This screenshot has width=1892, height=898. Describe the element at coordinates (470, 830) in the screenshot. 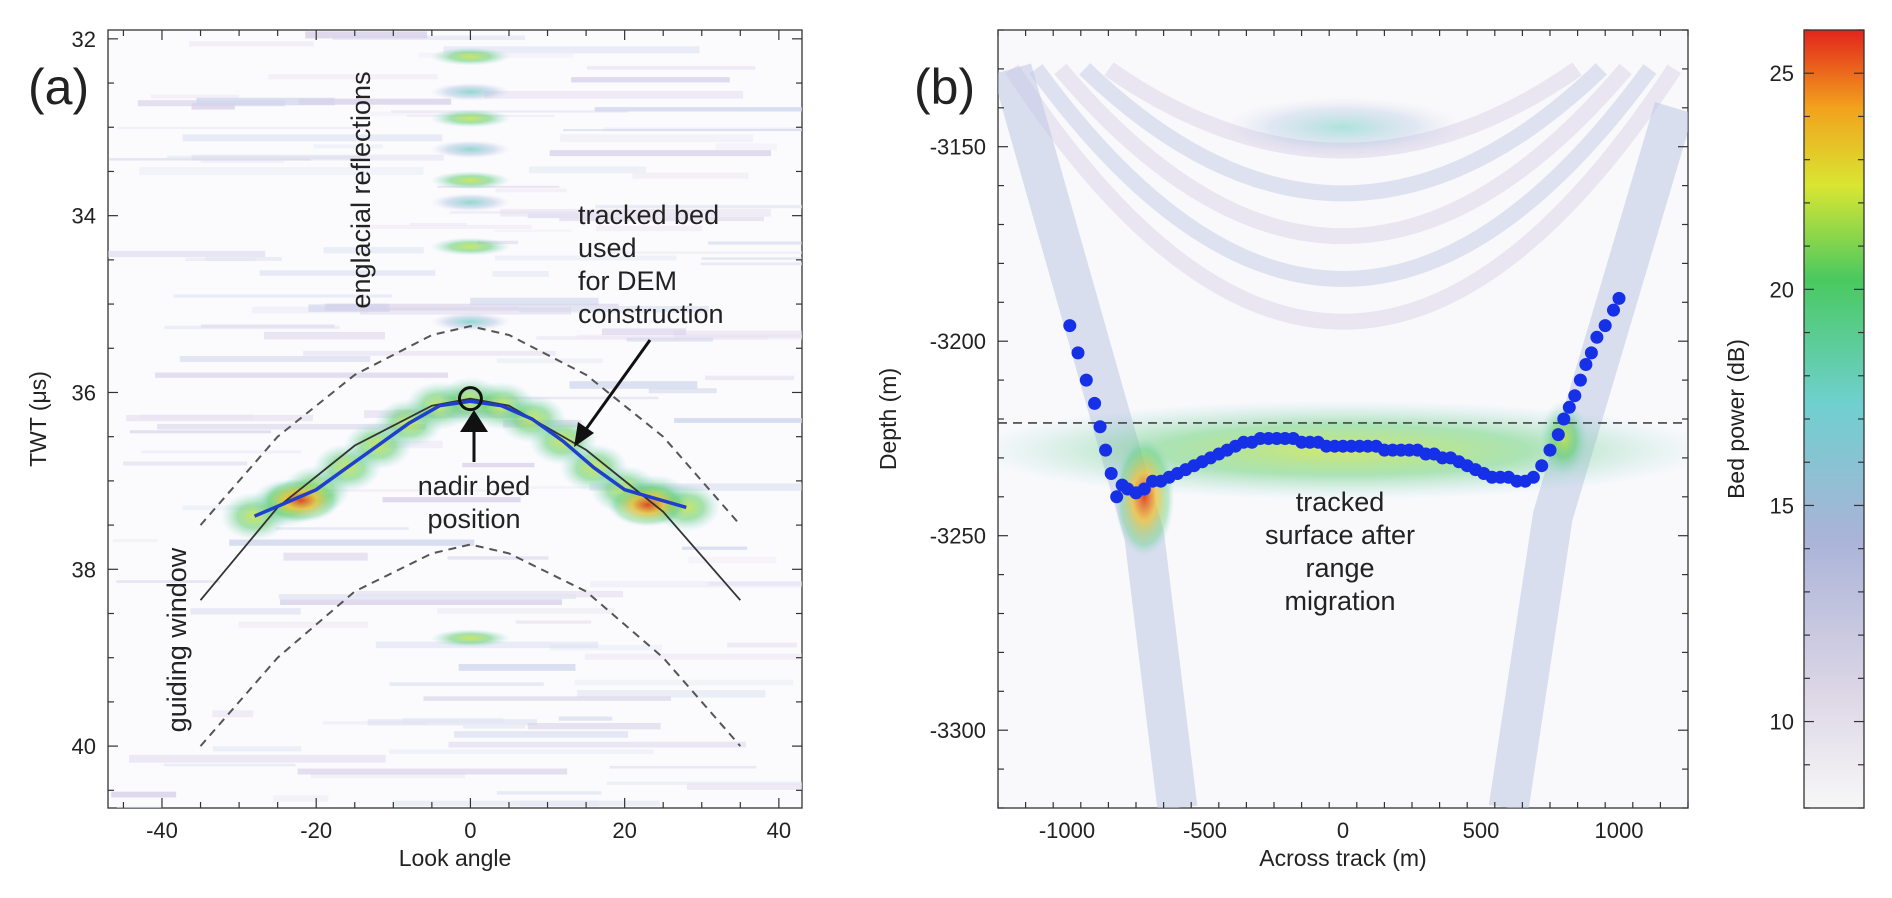

I see `x-tick-label: 0` at that location.